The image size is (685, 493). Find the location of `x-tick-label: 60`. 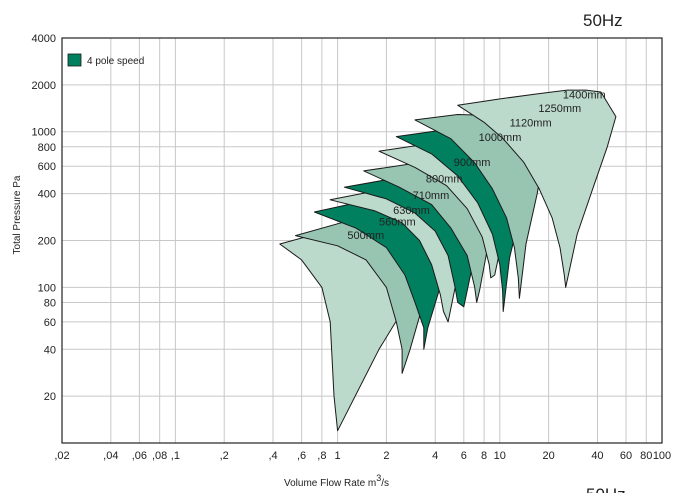

x-tick-label: 60 is located at coordinates (626, 456).